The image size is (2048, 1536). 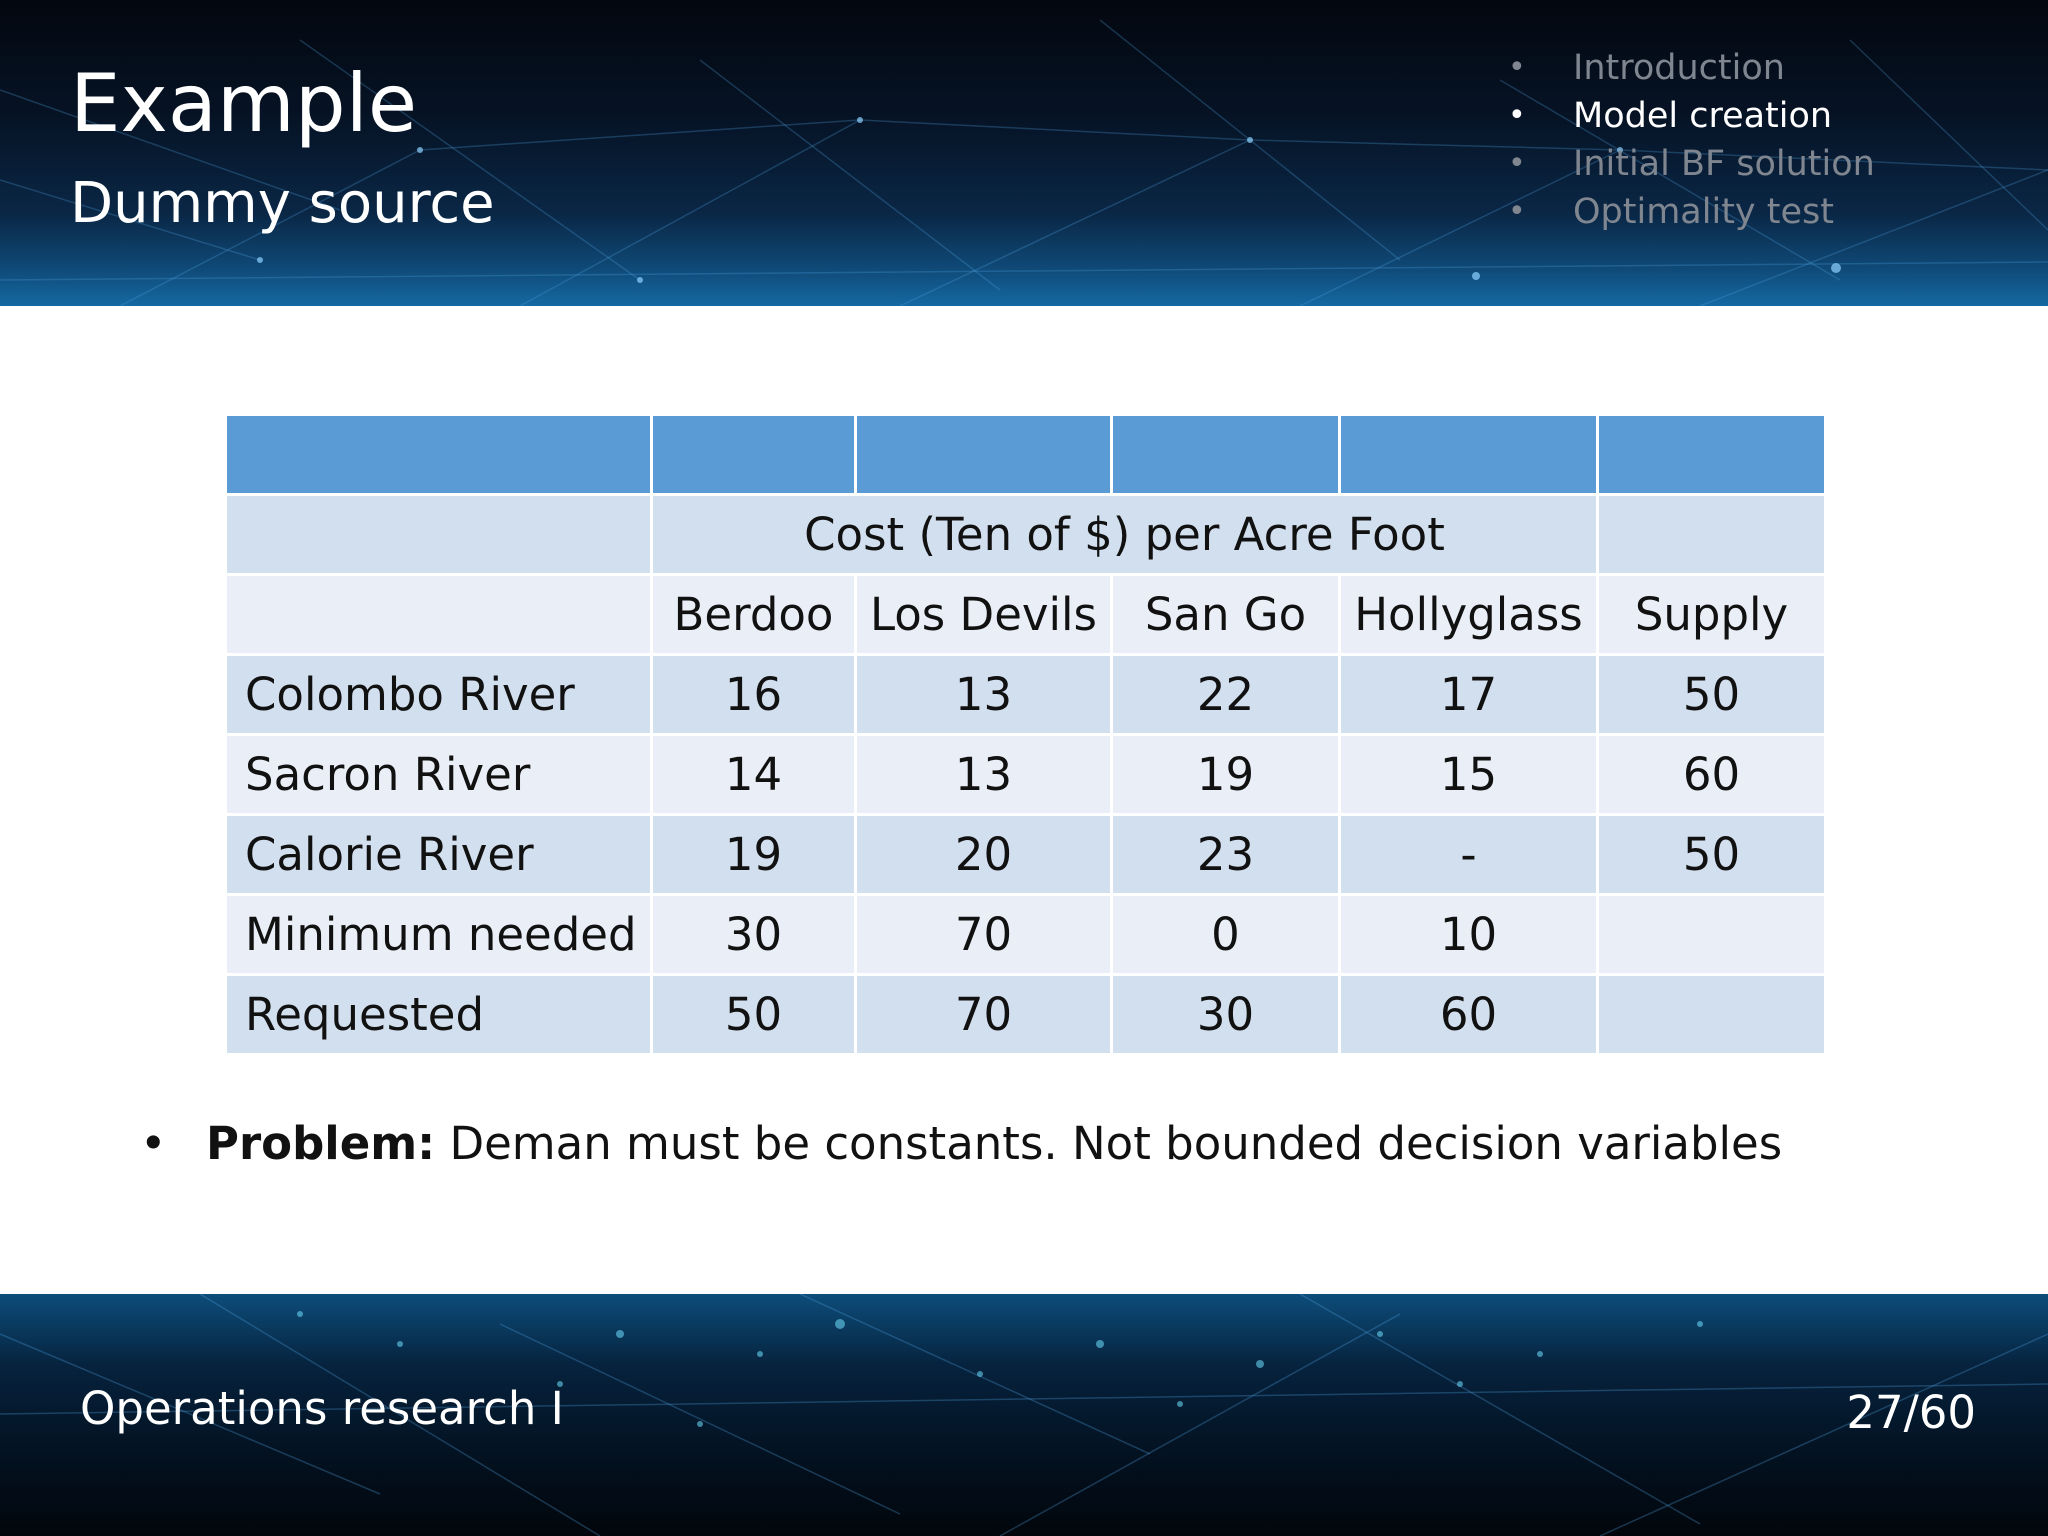 I want to click on table-row: Calorie River 19 20 23 - 50, so click(x=1025, y=854).